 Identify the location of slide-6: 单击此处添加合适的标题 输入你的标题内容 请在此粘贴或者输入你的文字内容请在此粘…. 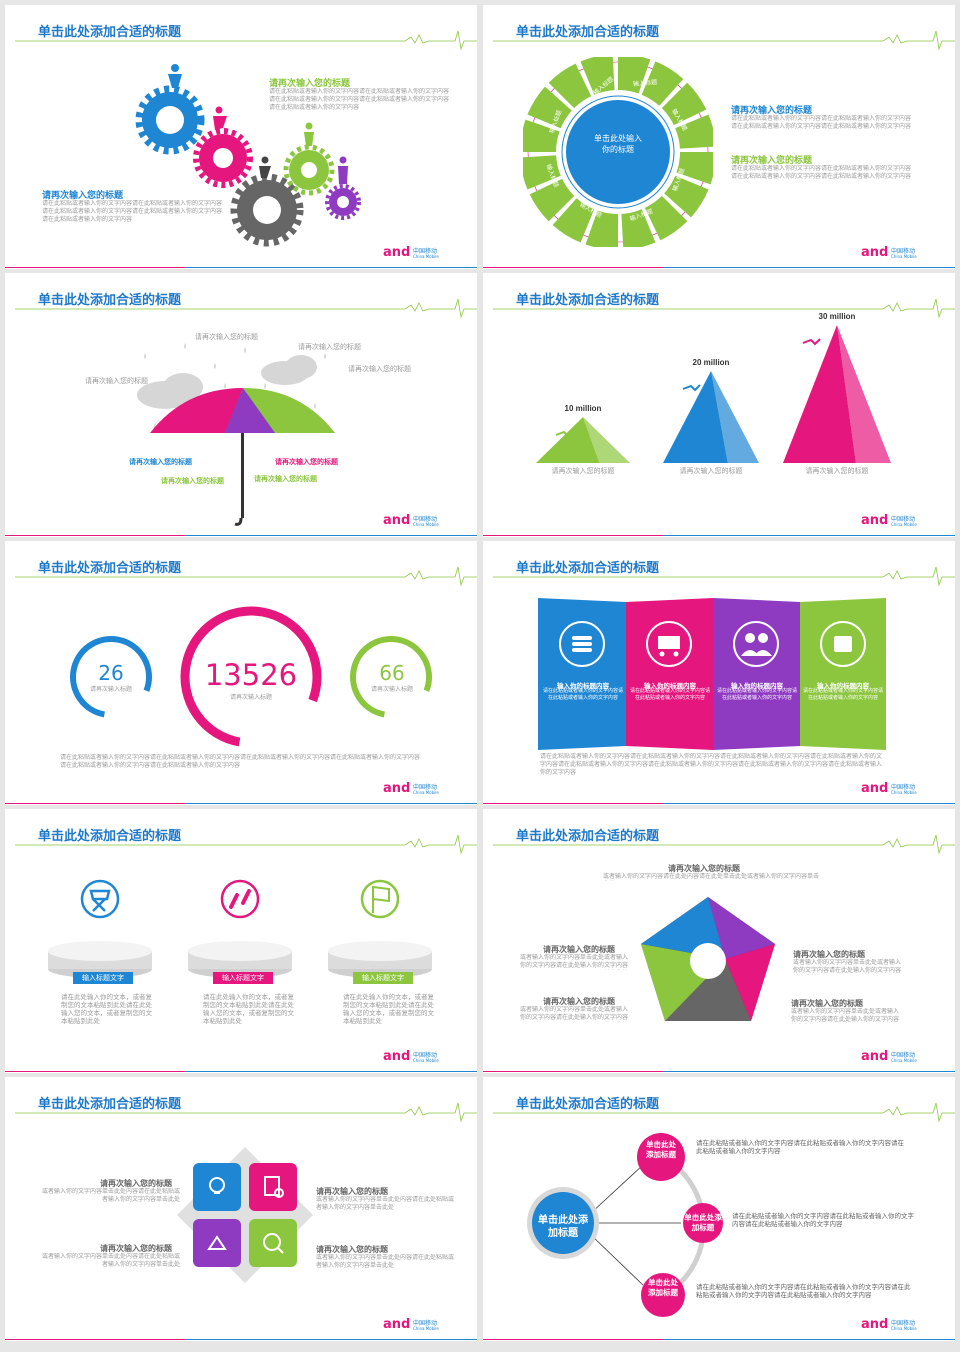
(719, 673).